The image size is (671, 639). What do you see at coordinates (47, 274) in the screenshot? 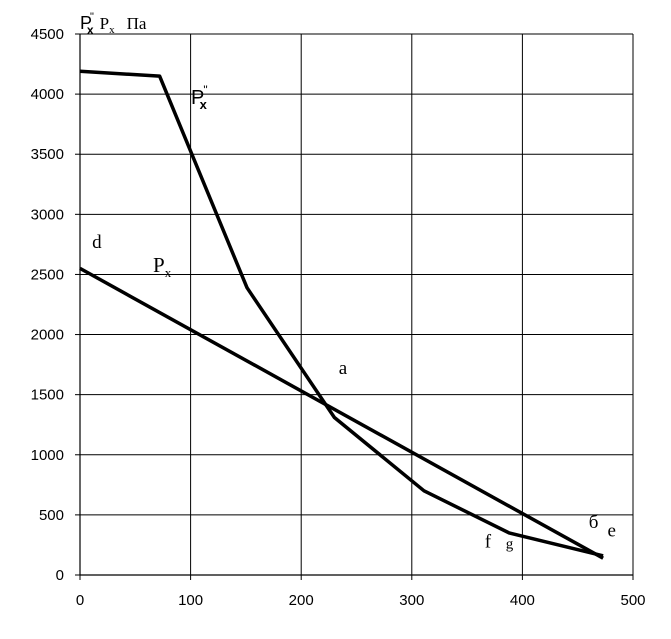
I see `y-tick-label: 2500` at bounding box center [47, 274].